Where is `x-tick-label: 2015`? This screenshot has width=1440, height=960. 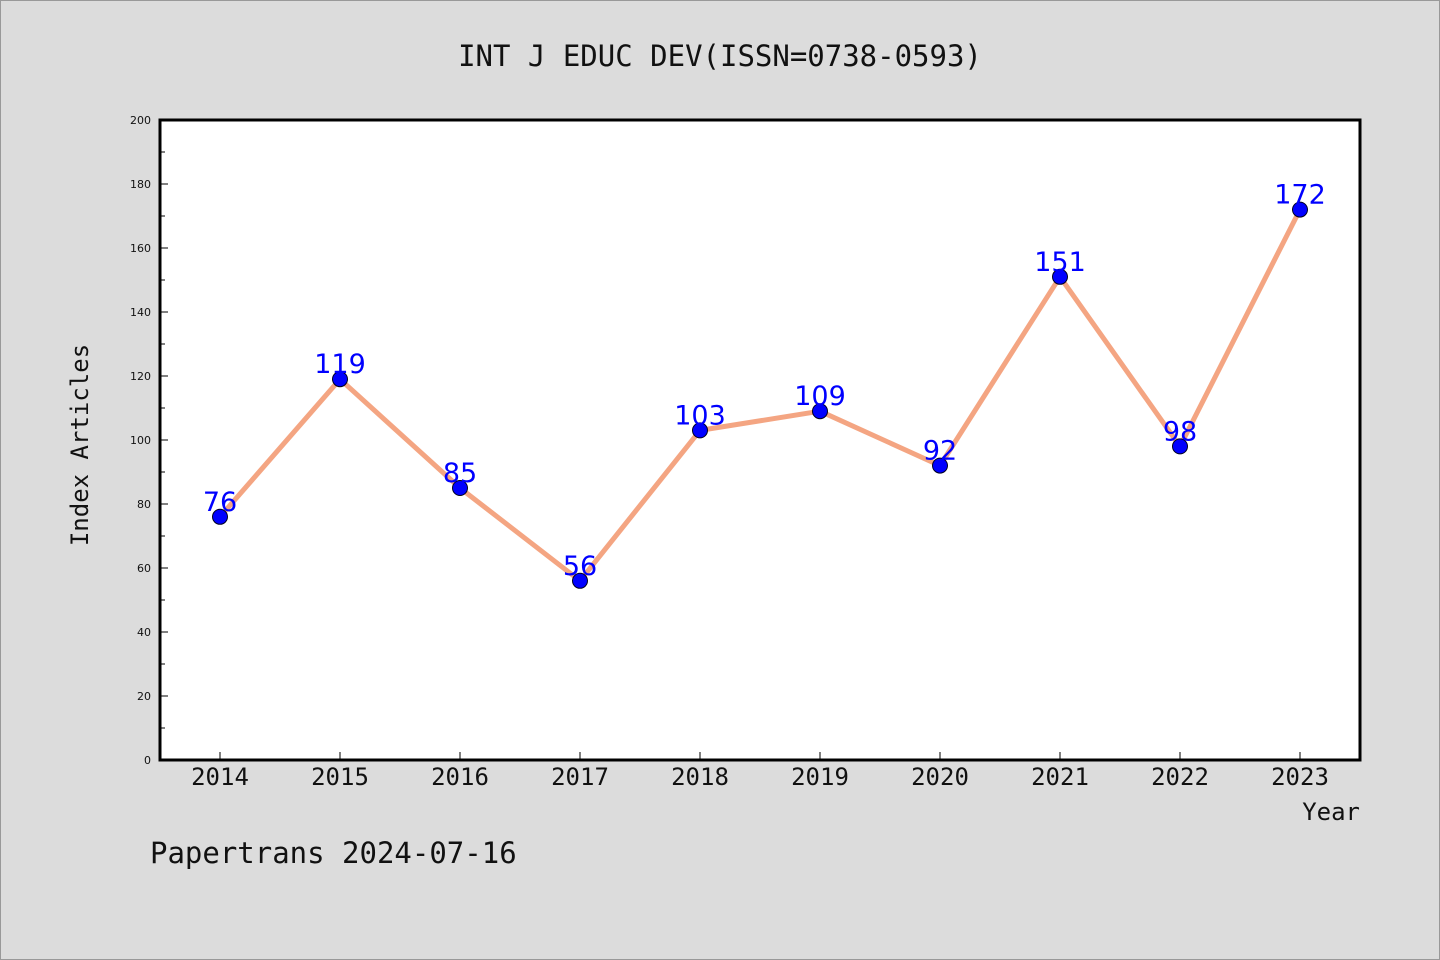 x-tick-label: 2015 is located at coordinates (340, 777).